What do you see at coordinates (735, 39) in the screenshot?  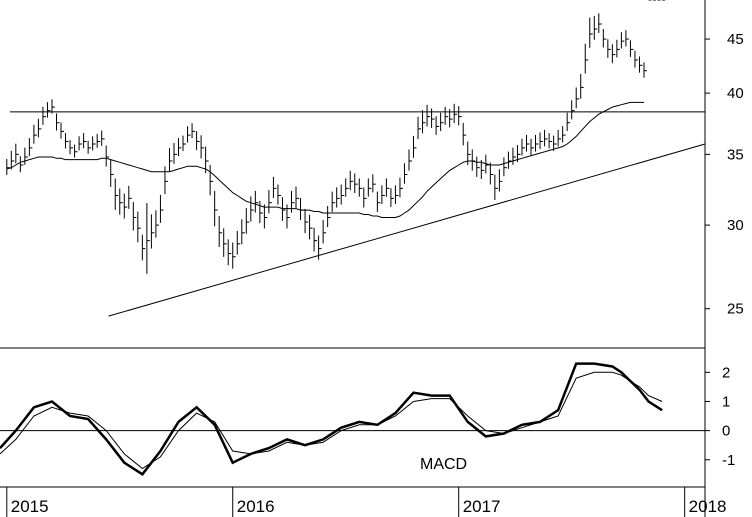 I see `price-tick-label: 45` at bounding box center [735, 39].